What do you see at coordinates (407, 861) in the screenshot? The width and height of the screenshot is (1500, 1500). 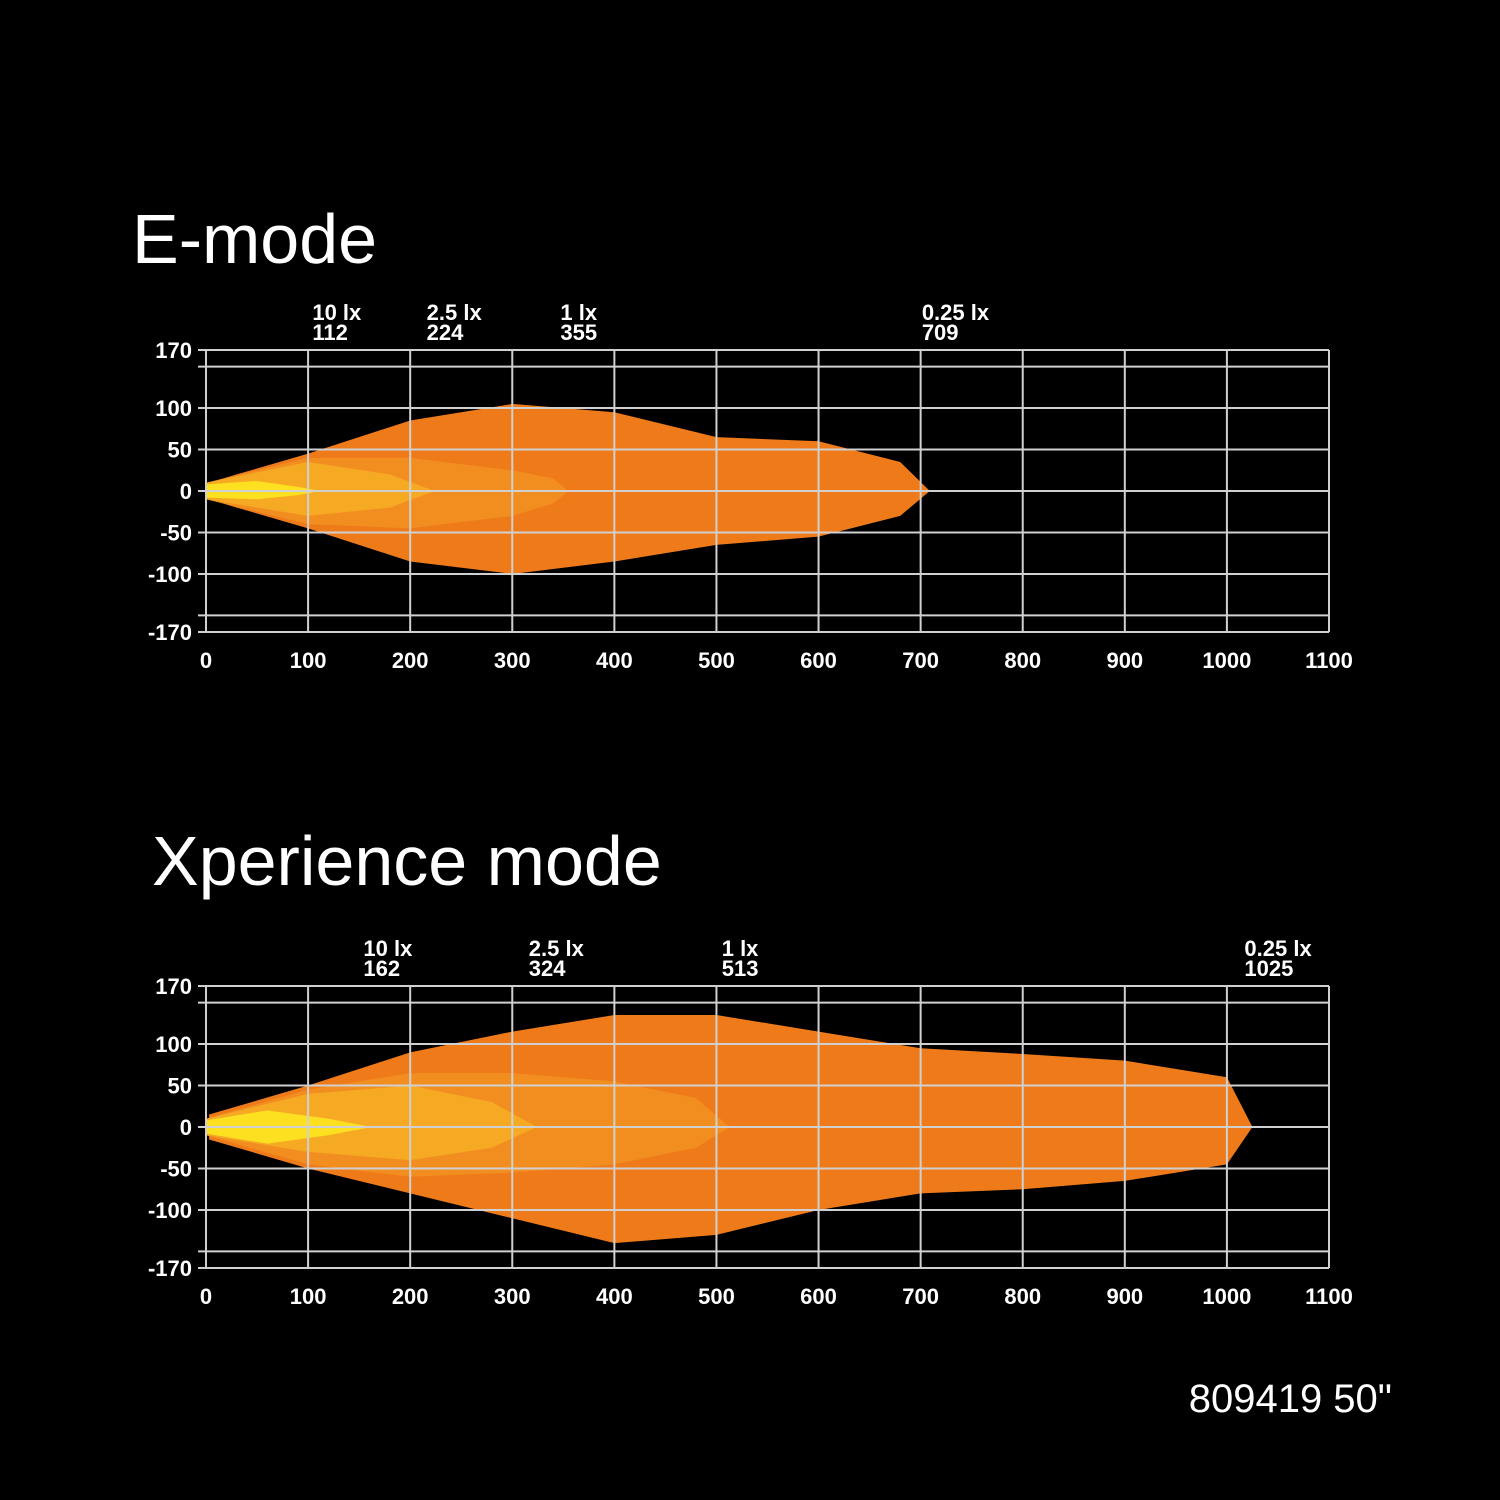 I see `chart-title: Xperience mode` at bounding box center [407, 861].